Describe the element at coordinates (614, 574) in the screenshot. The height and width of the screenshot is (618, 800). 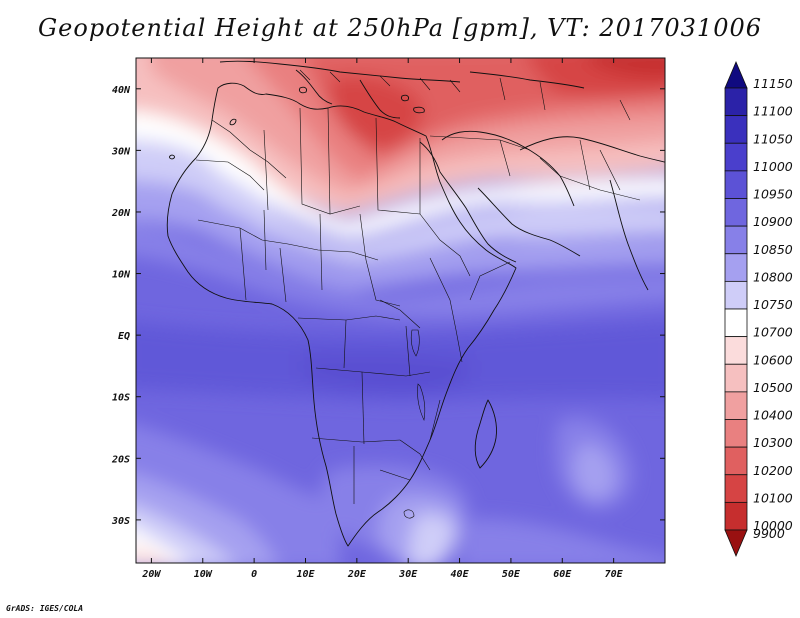
I see `lon-tick-label: 70E` at that location.